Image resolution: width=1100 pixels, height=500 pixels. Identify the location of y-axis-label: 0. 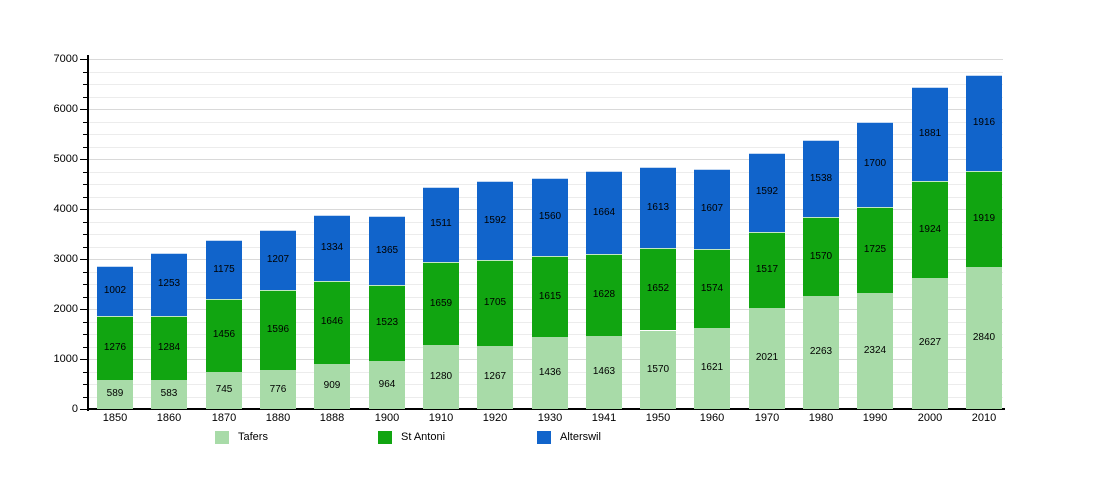
(74, 409).